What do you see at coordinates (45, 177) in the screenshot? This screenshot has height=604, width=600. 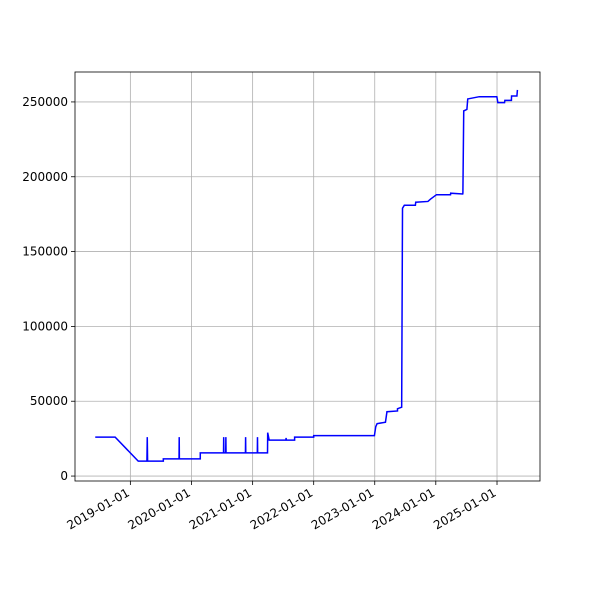 I see `y-tick-label: 200000` at bounding box center [45, 177].